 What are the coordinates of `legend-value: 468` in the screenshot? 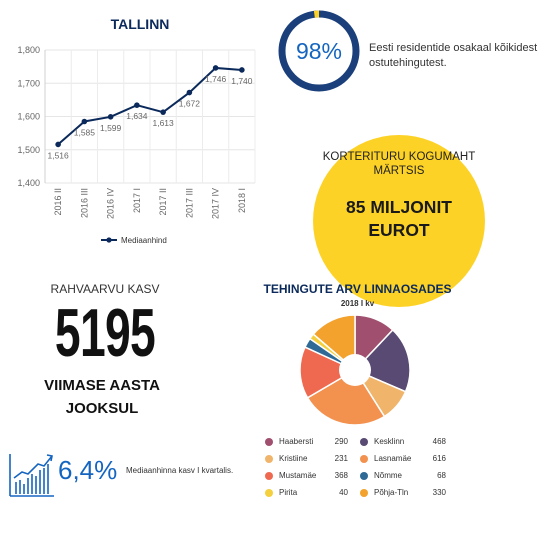 It's located at (439, 441).